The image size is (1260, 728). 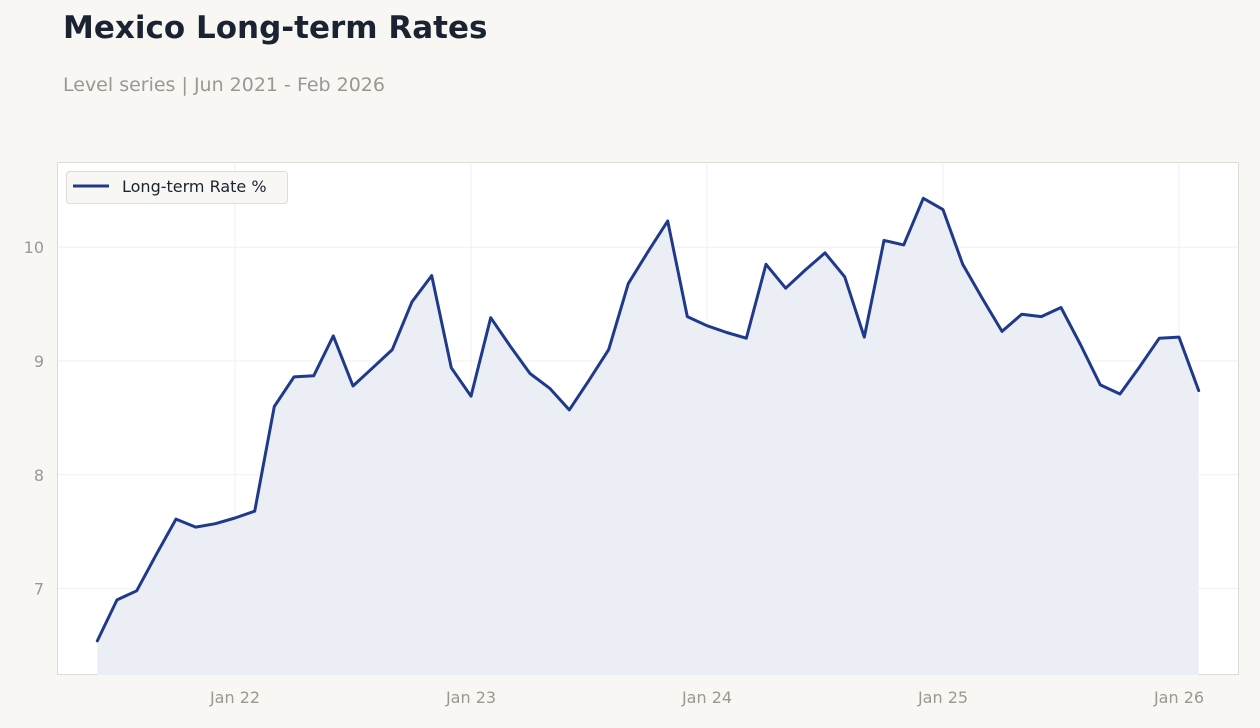 What do you see at coordinates (39, 475) in the screenshot?
I see `y-tick-label: 8` at bounding box center [39, 475].